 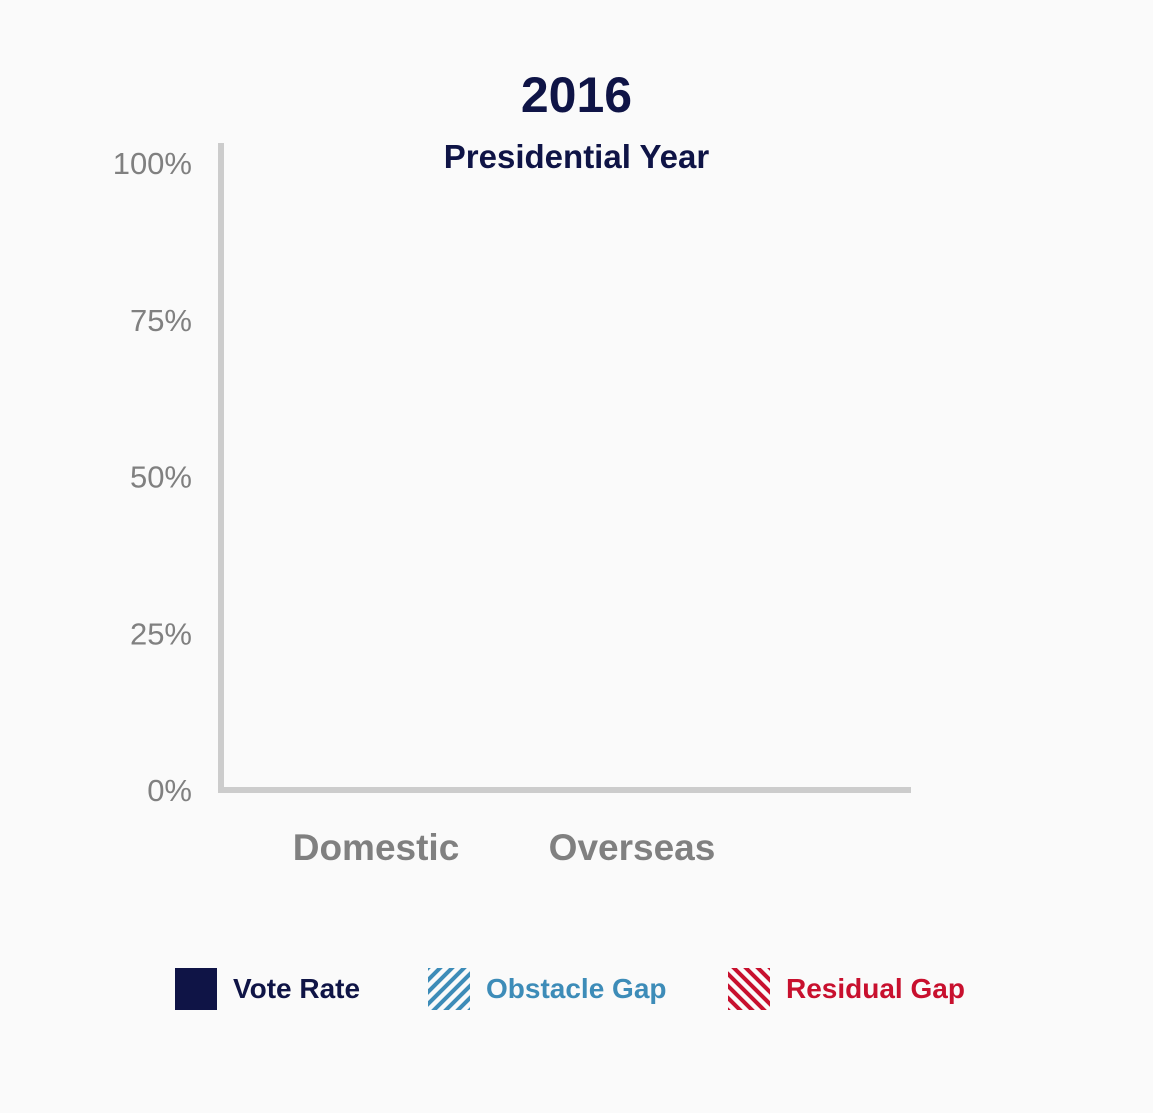 I want to click on legend-item-vote-rate: Vote Rate, so click(x=267, y=989).